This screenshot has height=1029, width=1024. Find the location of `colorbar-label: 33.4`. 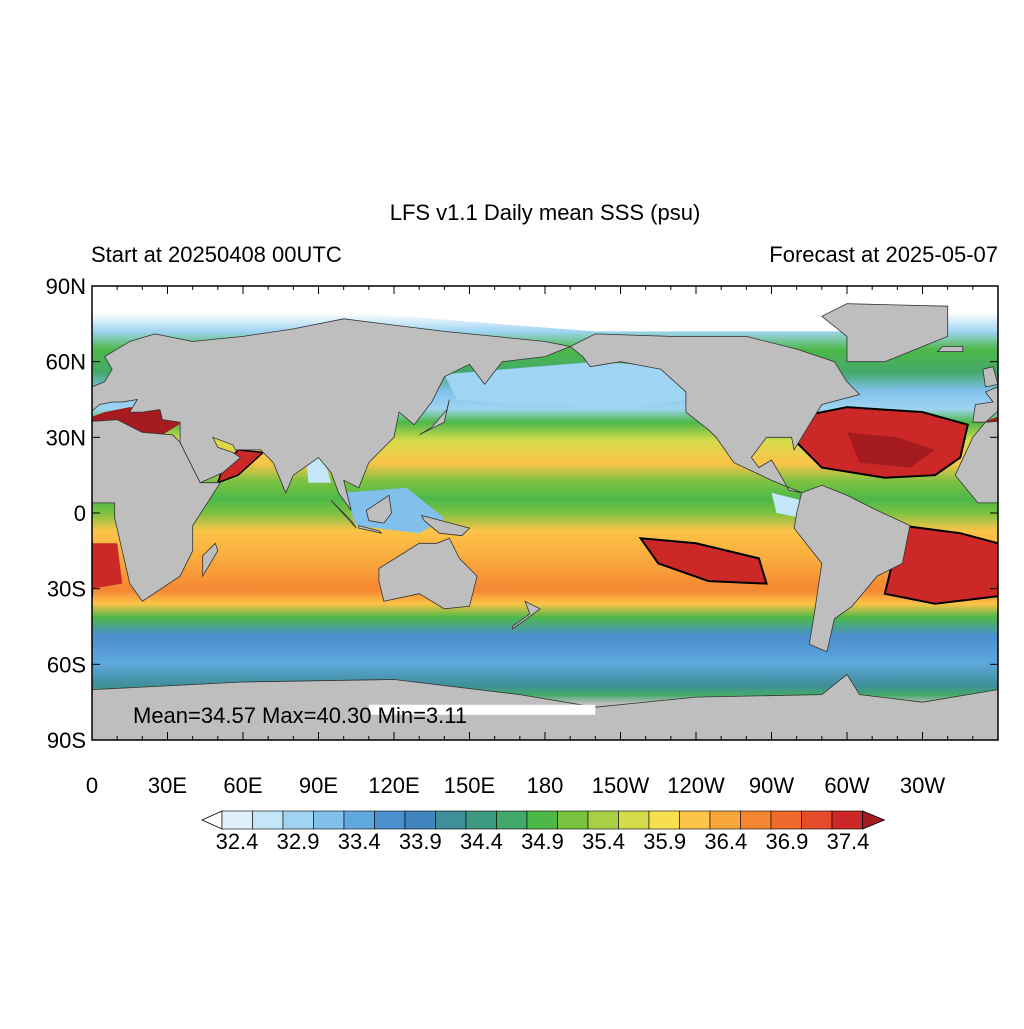

colorbar-label: 33.4 is located at coordinates (359, 841).